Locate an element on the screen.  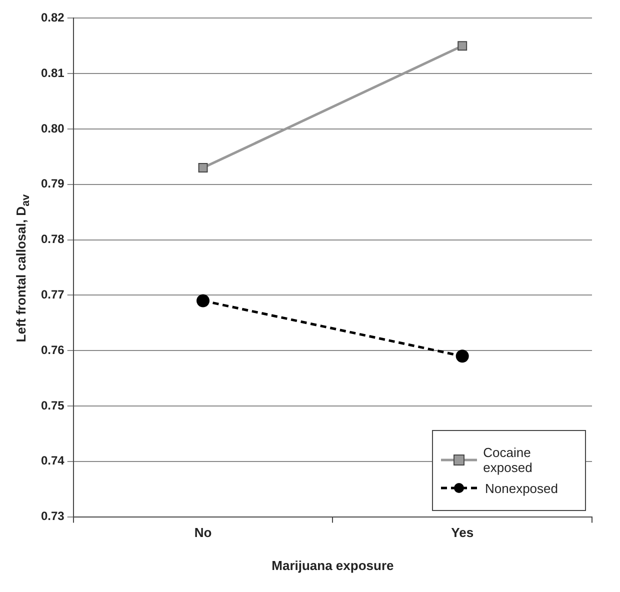
y-tick-label: 0.74 is located at coordinates (52, 461).